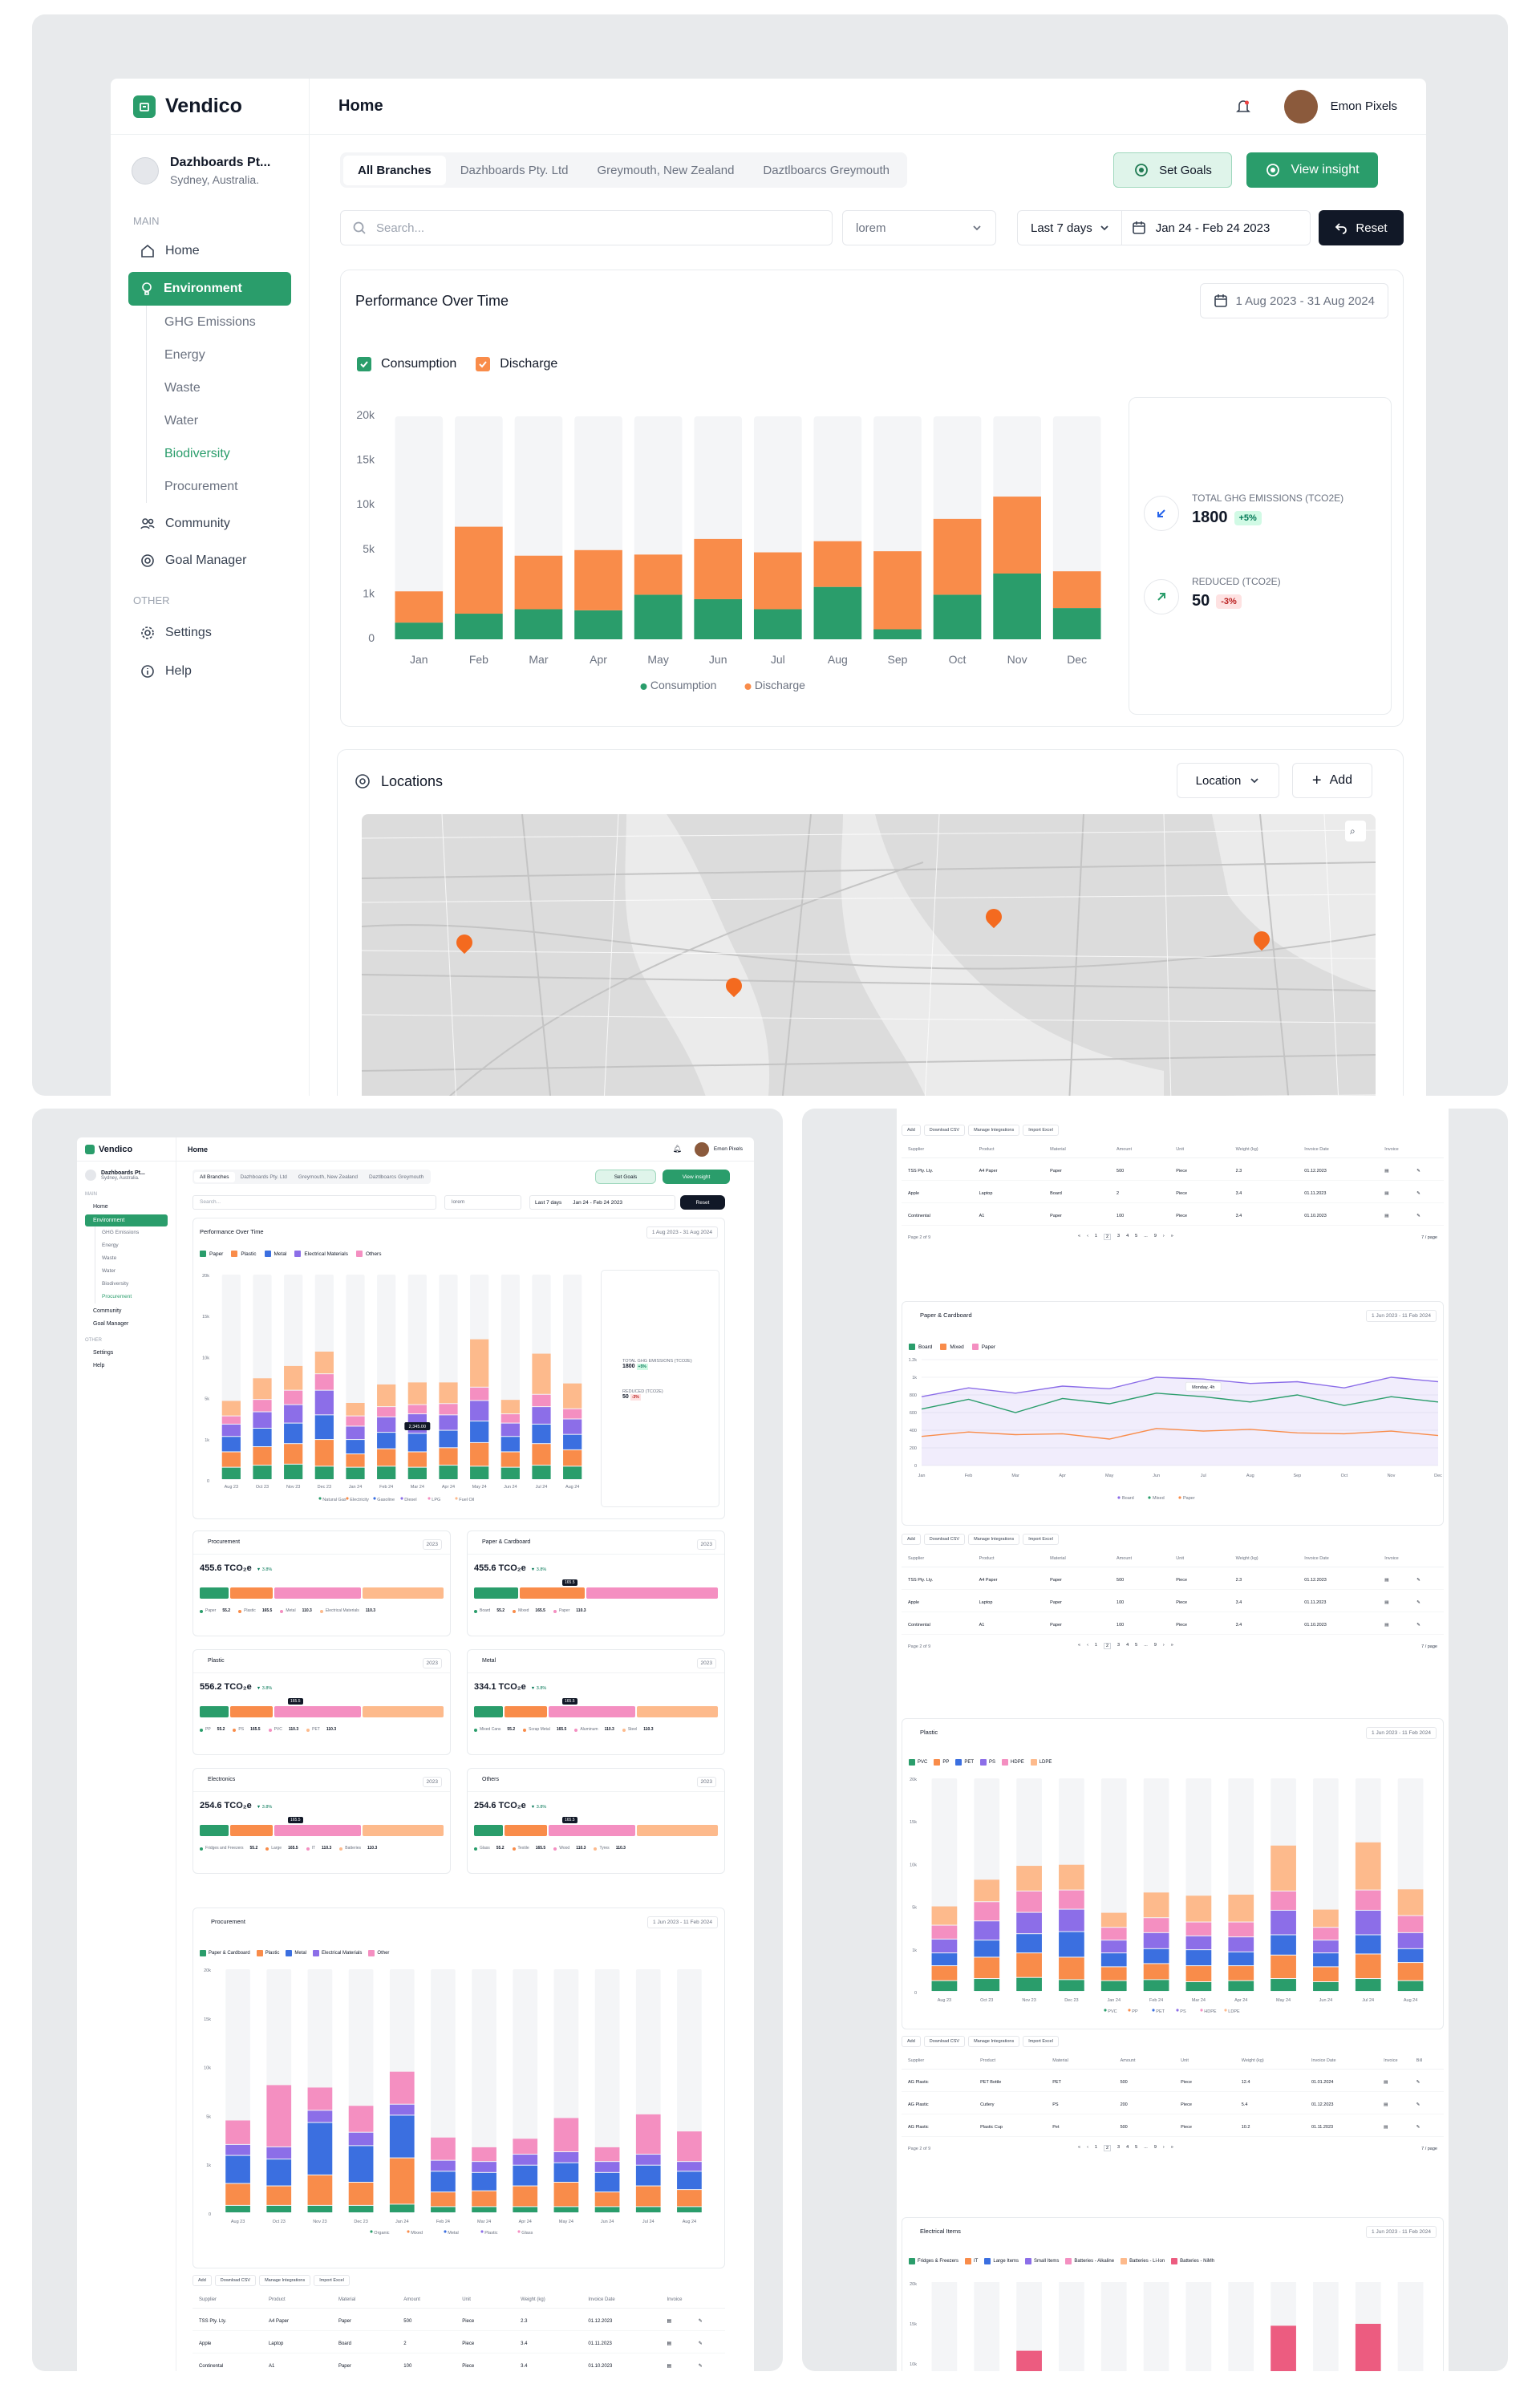  I want to click on reset-button: Reset, so click(702, 1202).